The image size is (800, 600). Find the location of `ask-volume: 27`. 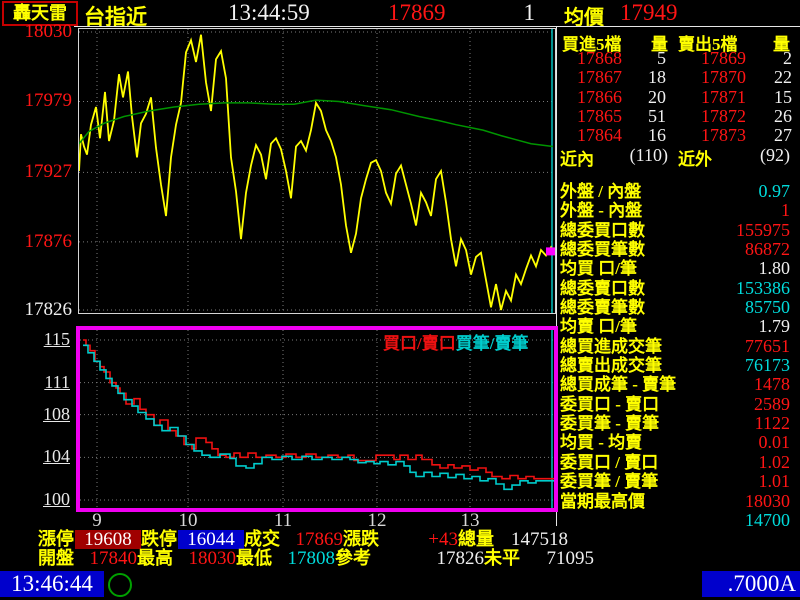

ask-volume: 27 is located at coordinates (783, 135).